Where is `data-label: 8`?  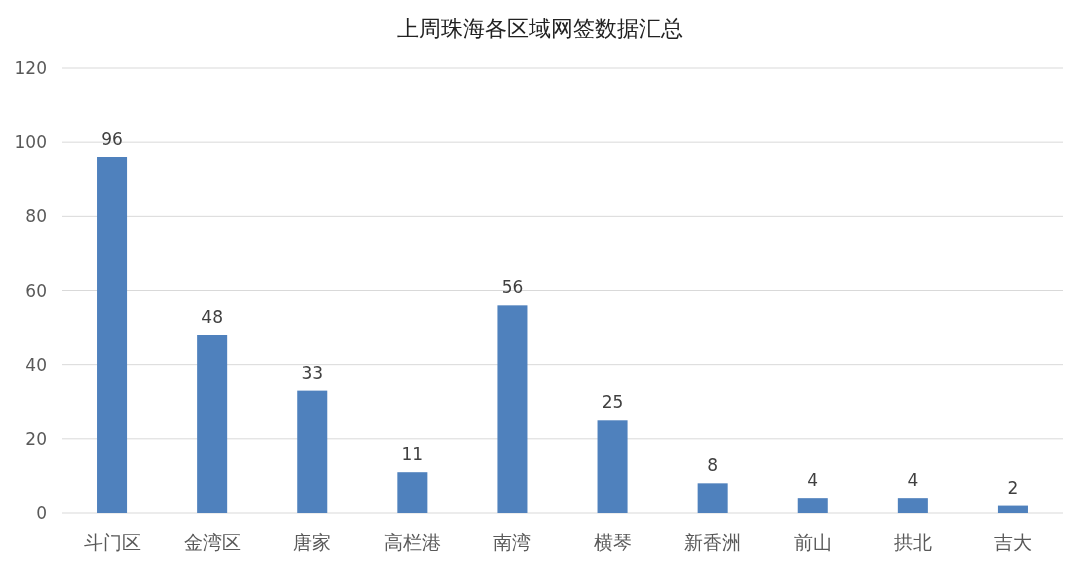
data-label: 8 is located at coordinates (713, 465).